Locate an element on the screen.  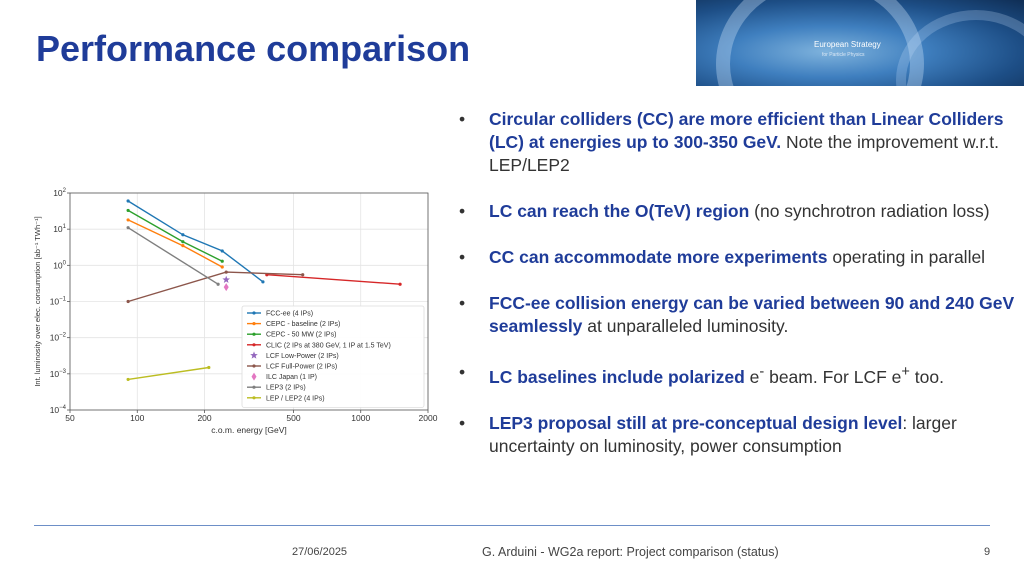
bullet-text: too. is located at coordinates (926, 376).